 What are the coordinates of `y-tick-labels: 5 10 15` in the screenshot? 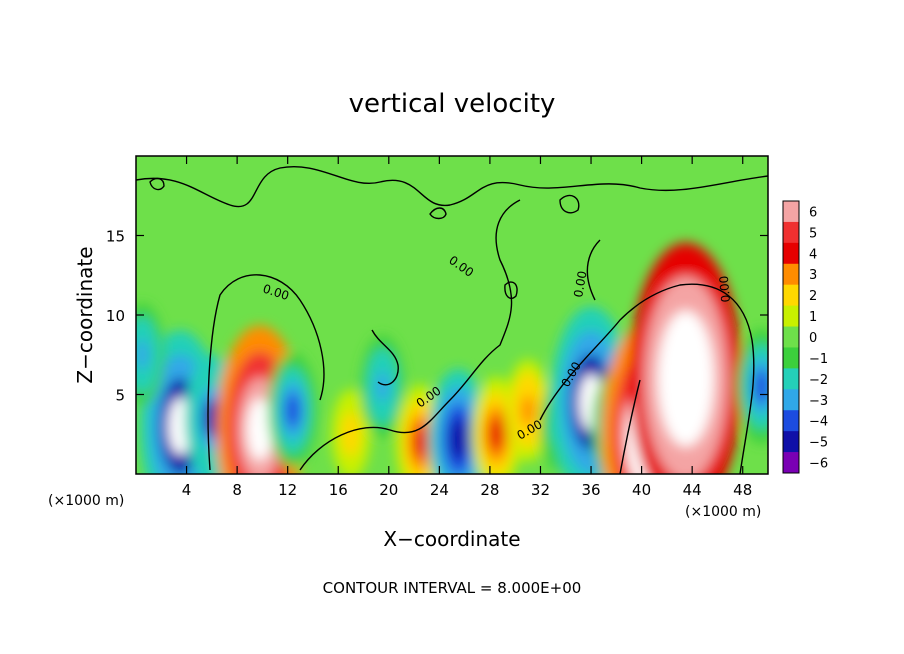 It's located at (115, 316).